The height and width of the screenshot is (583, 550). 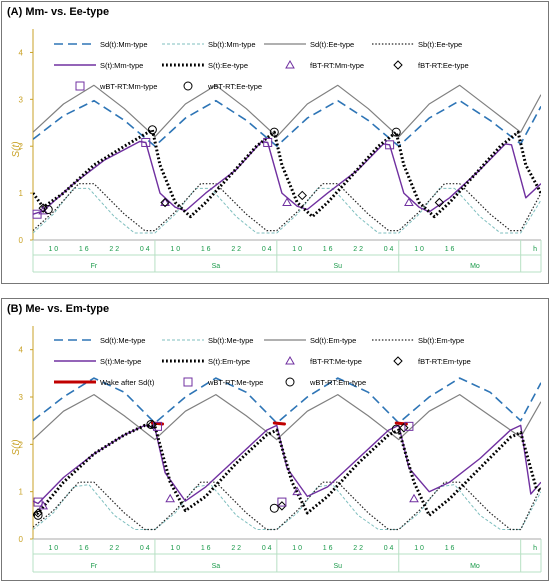 What do you see at coordinates (101, 44) in the screenshot?
I see `legend-item: Sd(t):Mm-type` at bounding box center [101, 44].